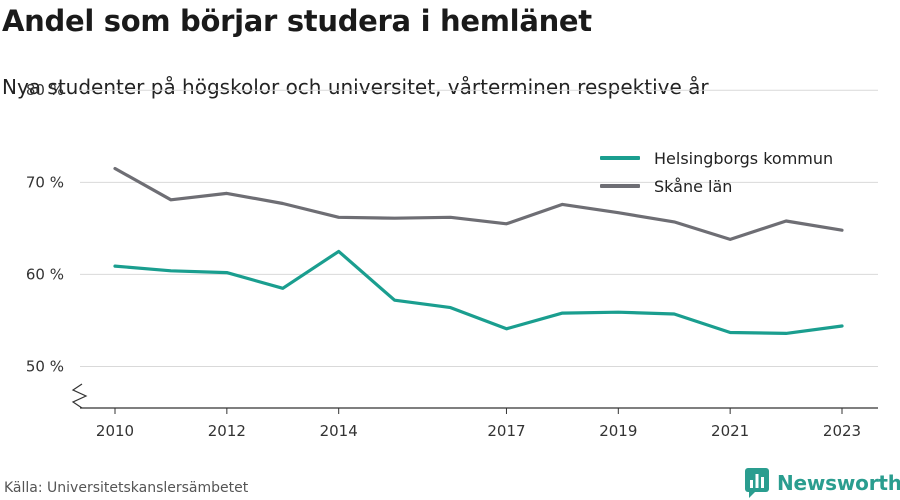 The height and width of the screenshot is (500, 900). Describe the element at coordinates (297, 21) in the screenshot. I see `chart-title: Andel som börjar studera i hemlänet` at that location.